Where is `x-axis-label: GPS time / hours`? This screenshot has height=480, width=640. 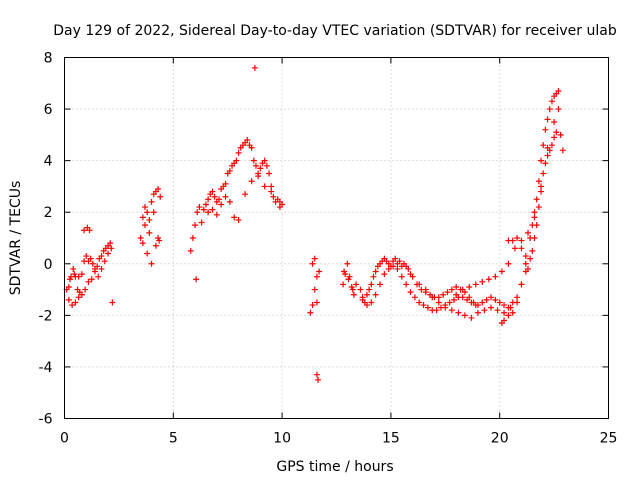 x-axis-label: GPS time / hours is located at coordinates (334, 467).